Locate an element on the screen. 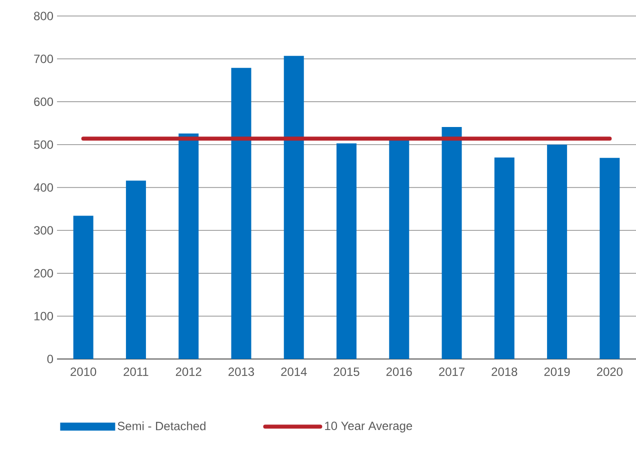 Image resolution: width=636 pixels, height=464 pixels. y-tick-label: 500 is located at coordinates (44, 144).